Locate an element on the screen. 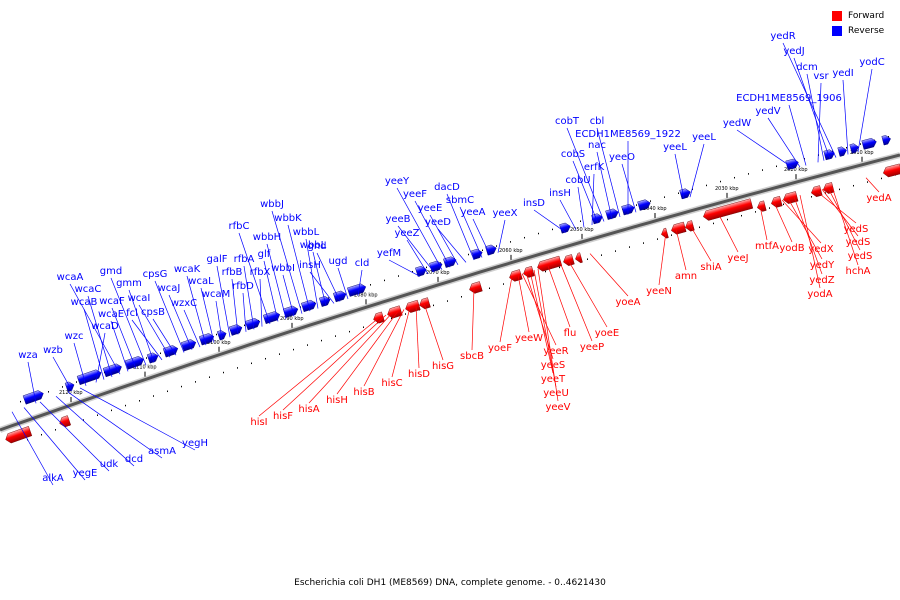  gene-label-yefm: yefM is located at coordinates (389, 253).